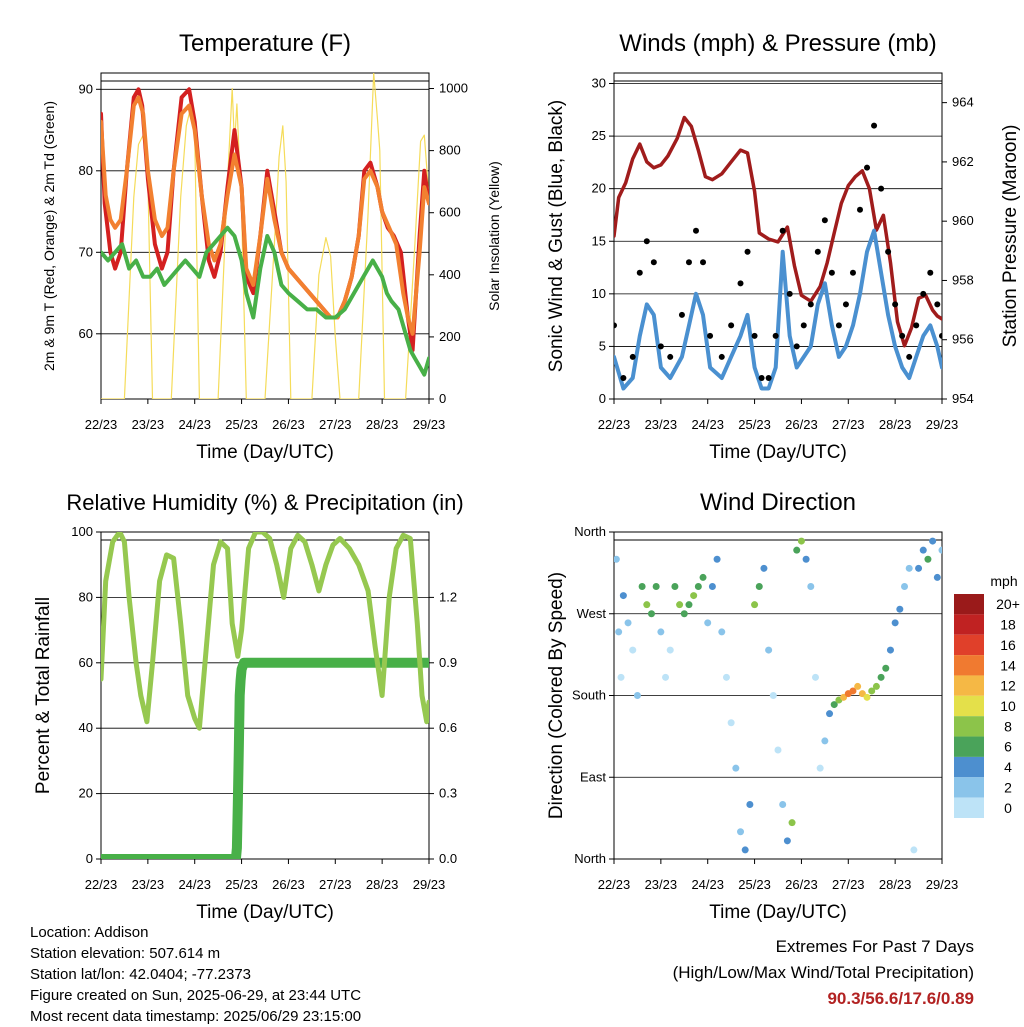 The height and width of the screenshot is (1027, 1024). I want to click on y2-tick-label: 0.0, so click(448, 858).